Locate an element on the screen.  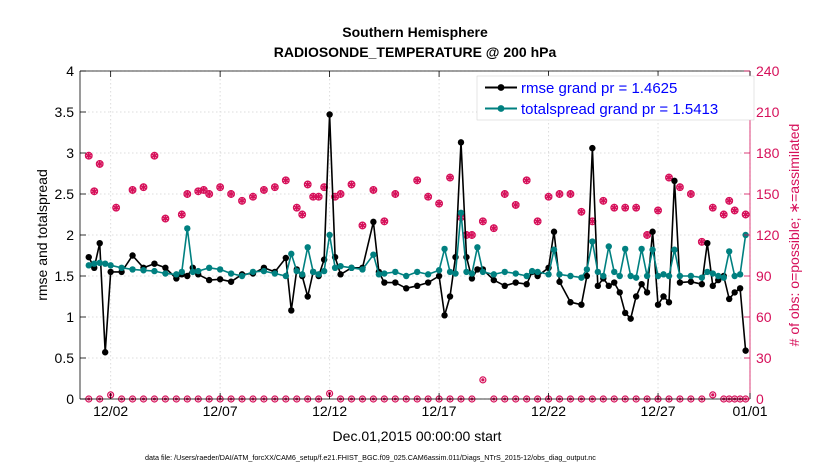
y-axis-label: rmse and totalspread is located at coordinates (42, 235).